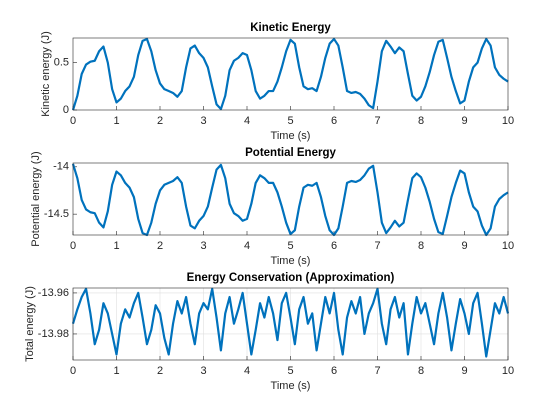  Describe the element at coordinates (291, 278) in the screenshot. I see `chart-title: Energy Conservation (Approximation)` at that location.